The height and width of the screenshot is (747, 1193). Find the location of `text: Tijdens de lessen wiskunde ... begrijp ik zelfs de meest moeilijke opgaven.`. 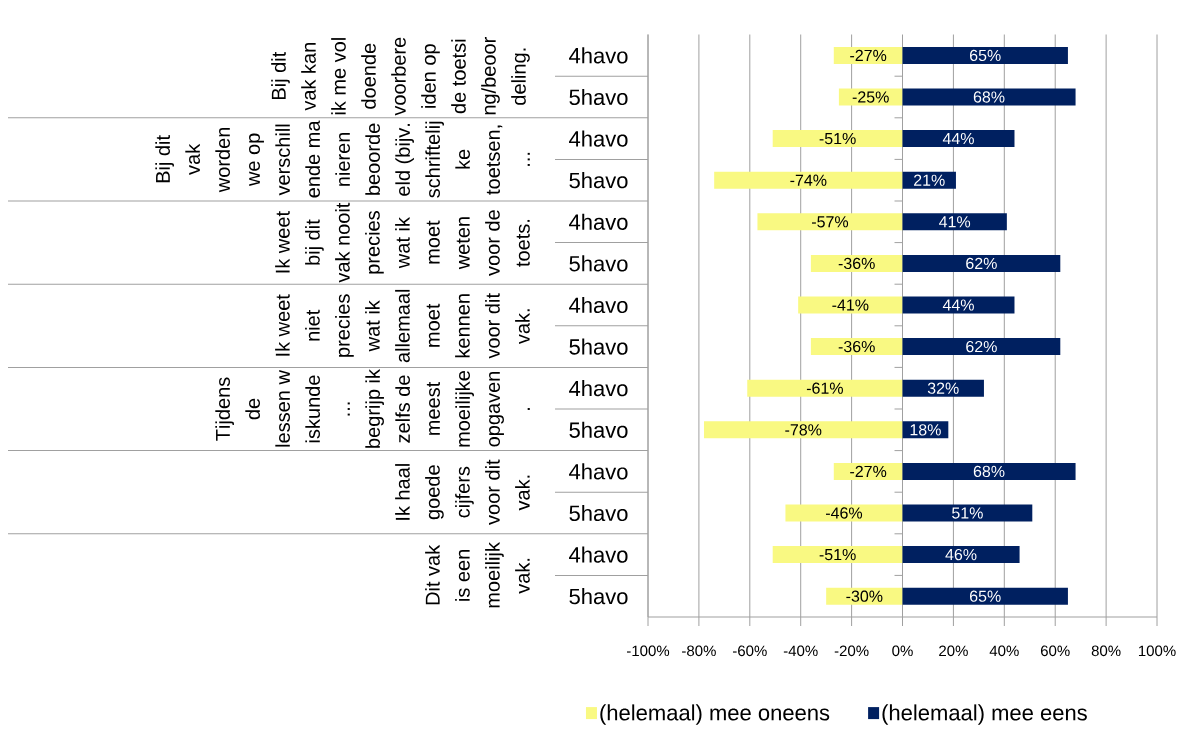

text: Tijdens de lessen wiskunde ... begrijp ik zelfs de meest moeilijke opgaven. is located at coordinates (372, 408).